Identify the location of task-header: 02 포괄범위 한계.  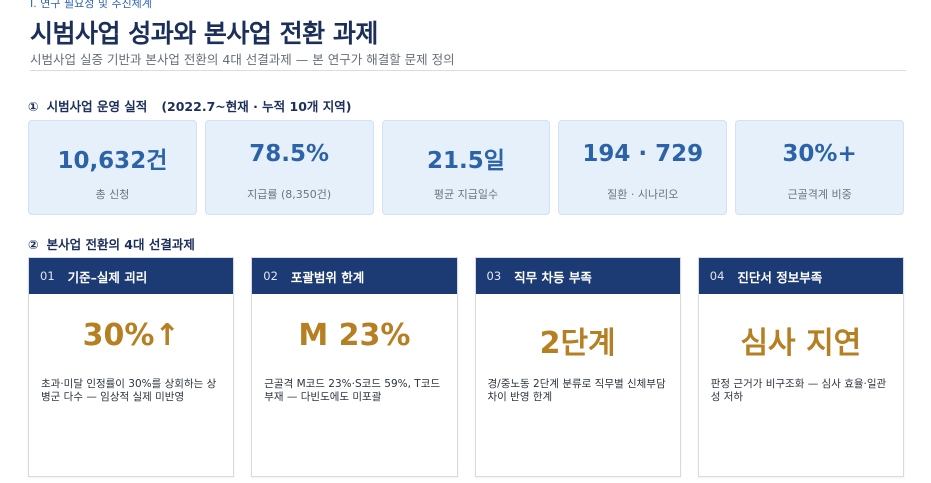
(354, 276).